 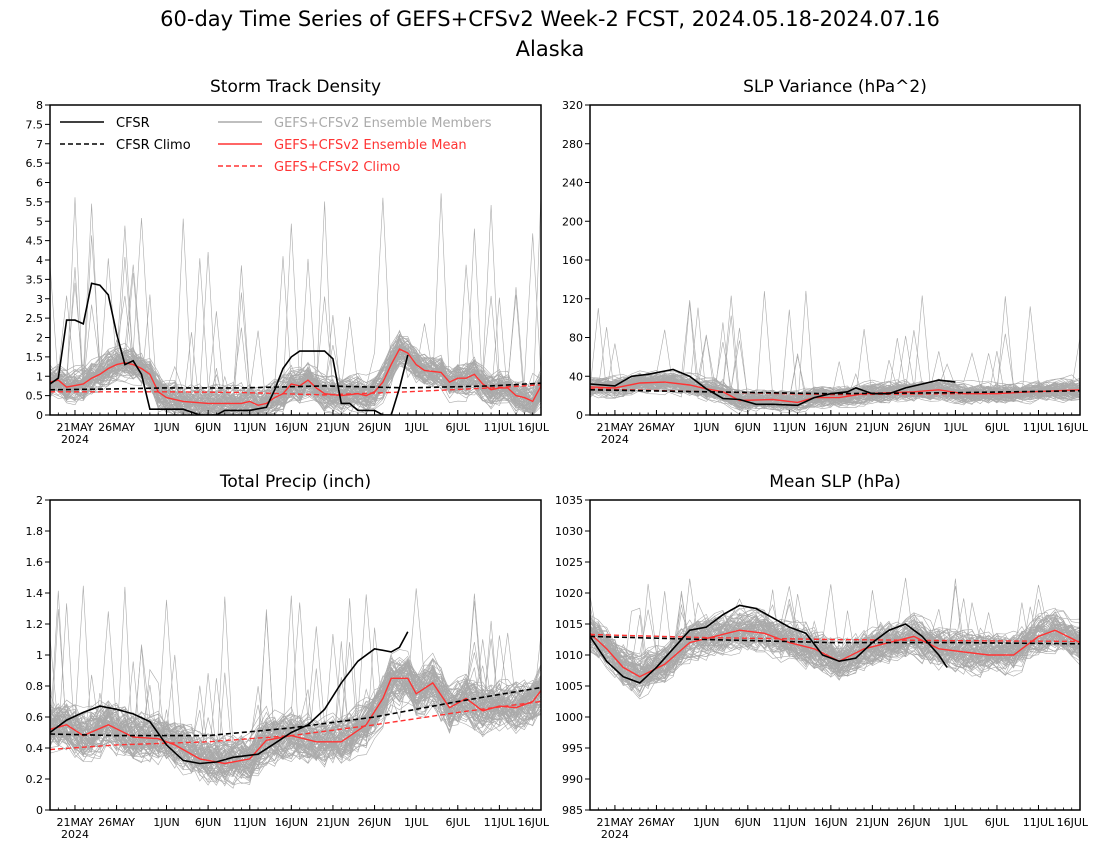 What do you see at coordinates (295, 87) in the screenshot?
I see `chart-title: Storm Track Density` at bounding box center [295, 87].